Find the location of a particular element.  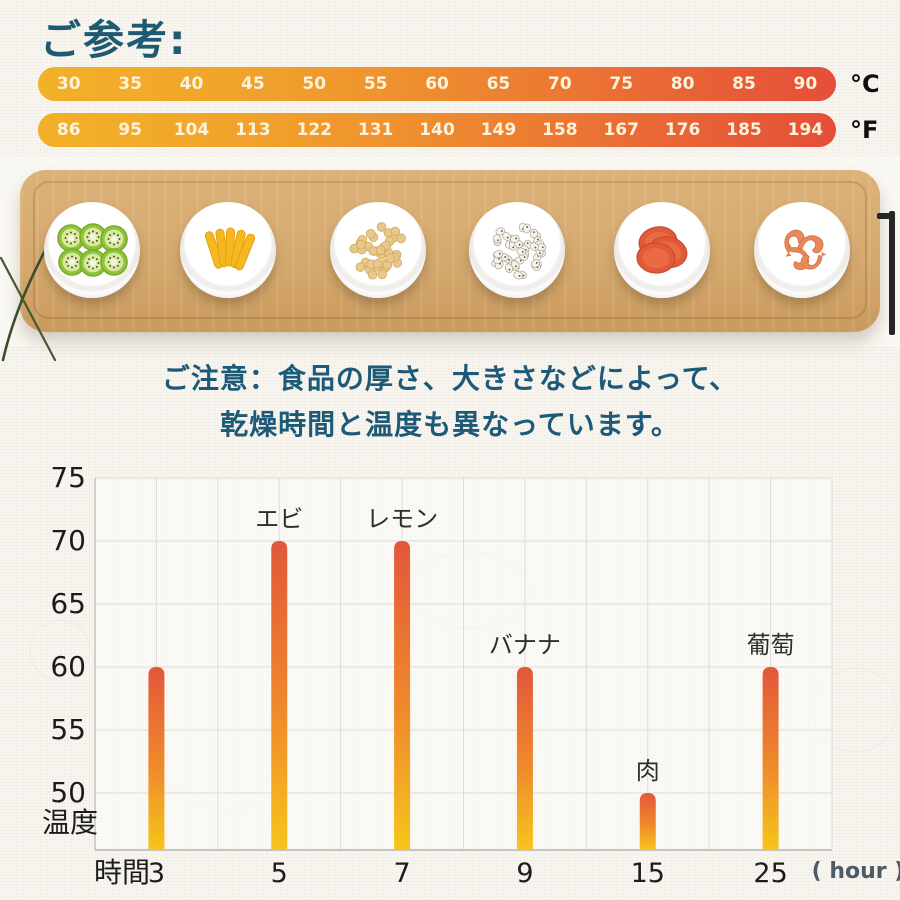

scale-value: 85 is located at coordinates (744, 84).